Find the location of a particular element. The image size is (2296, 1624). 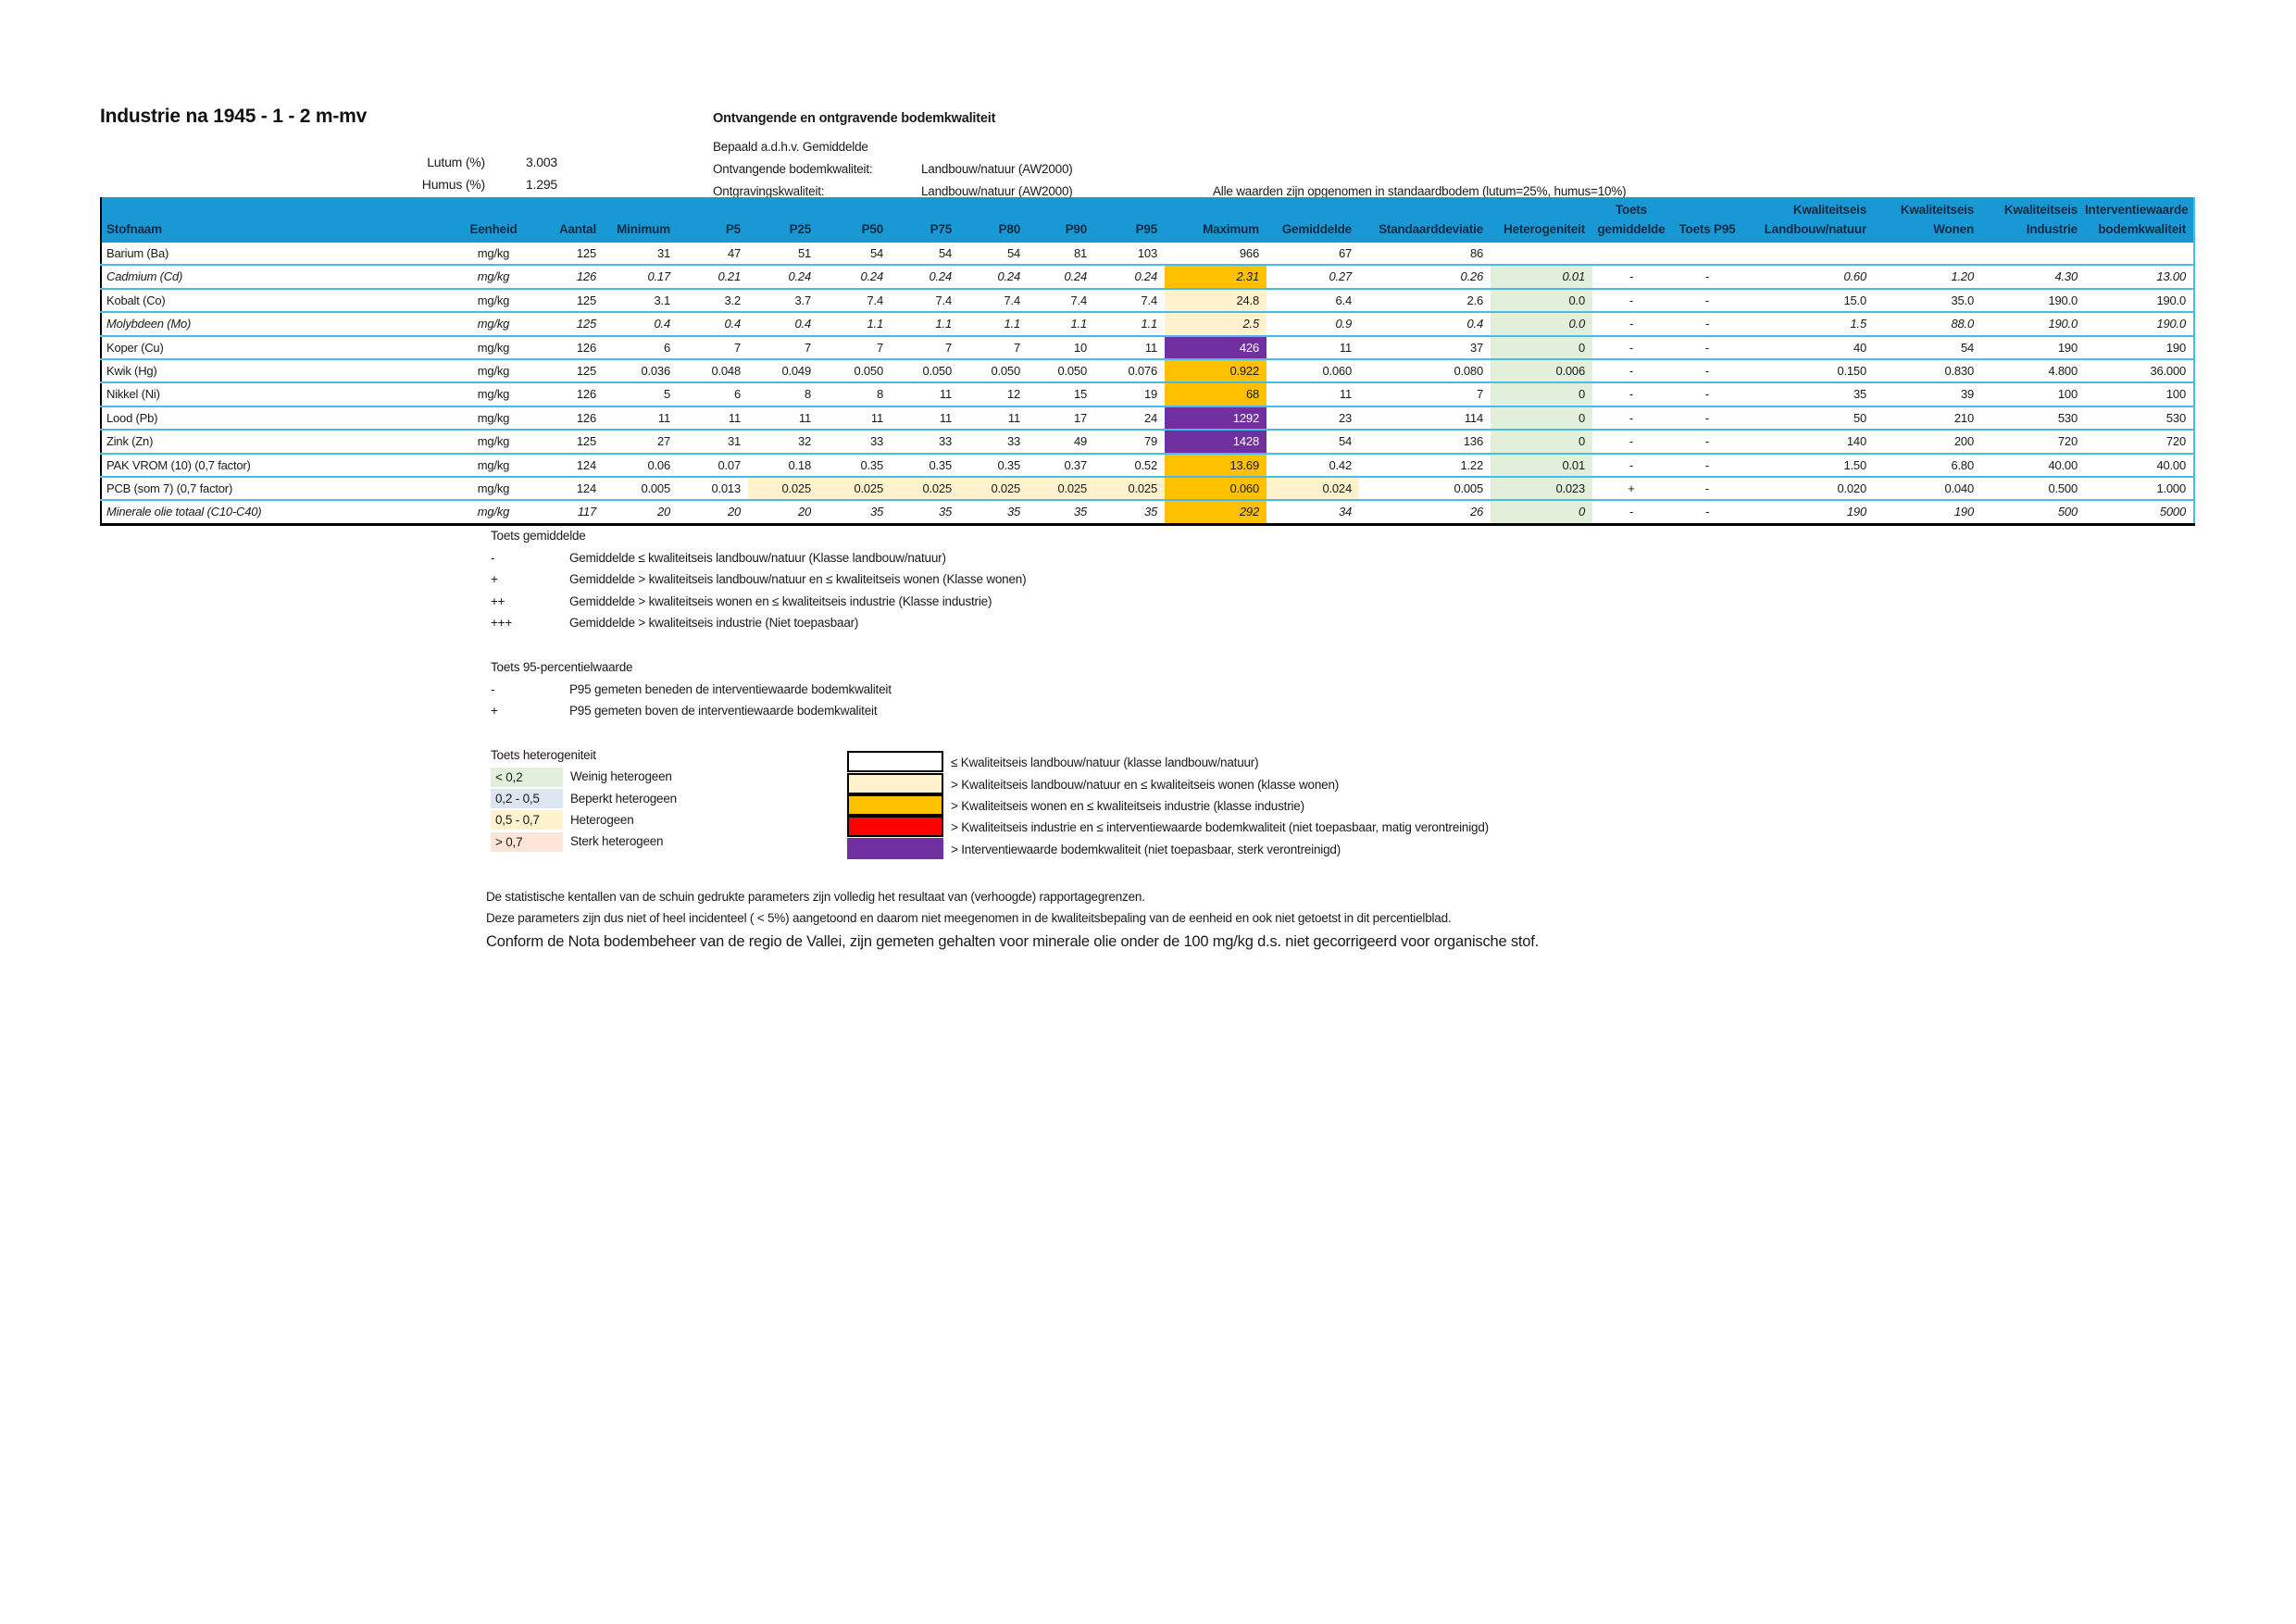

legend-item: > 0,7 Sterk heterogeen is located at coordinates (584, 841).